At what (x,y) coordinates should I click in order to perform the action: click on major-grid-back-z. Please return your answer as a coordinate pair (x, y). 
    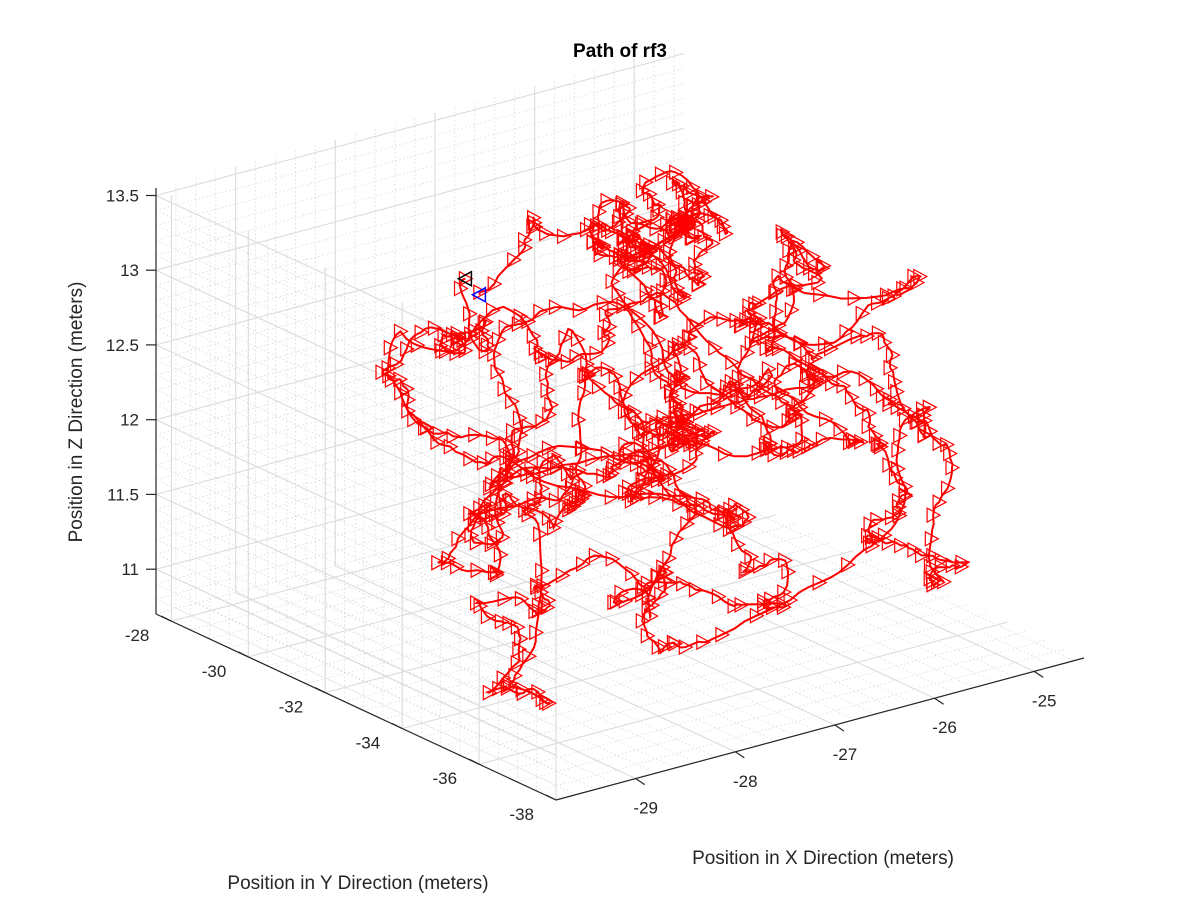
    Looking at the image, I should click on (420, 124).